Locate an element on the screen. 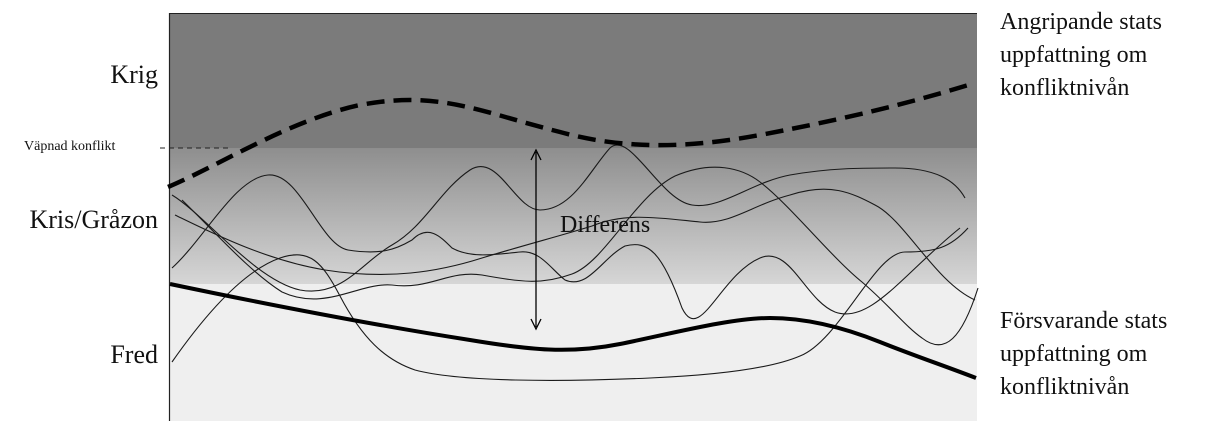 The width and height of the screenshot is (1210, 421). level-label-vapnad-konflikt: Väpnad konflikt is located at coordinates (70, 146).